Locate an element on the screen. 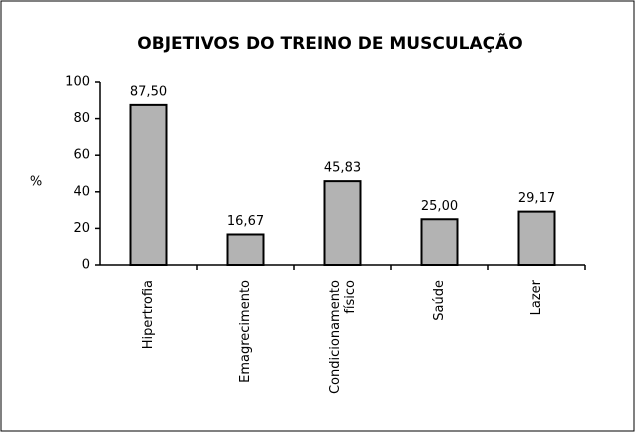  y-tick-label: 80 is located at coordinates (81, 118).